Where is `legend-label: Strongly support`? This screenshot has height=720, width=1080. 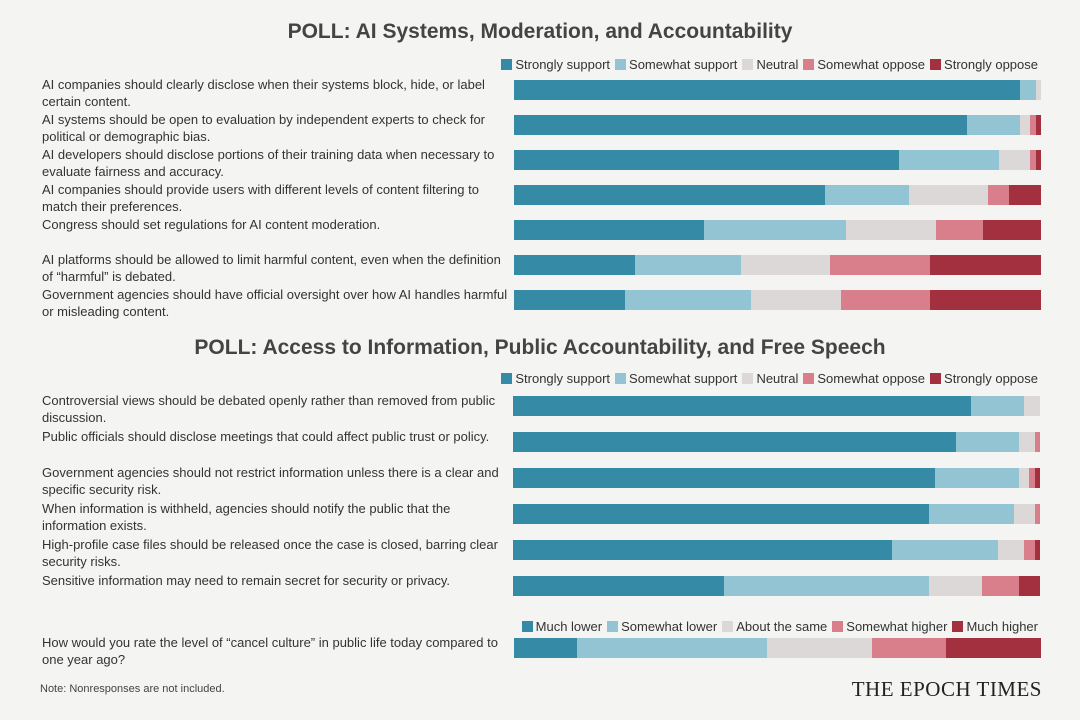
legend-label: Strongly support is located at coordinates (563, 64).